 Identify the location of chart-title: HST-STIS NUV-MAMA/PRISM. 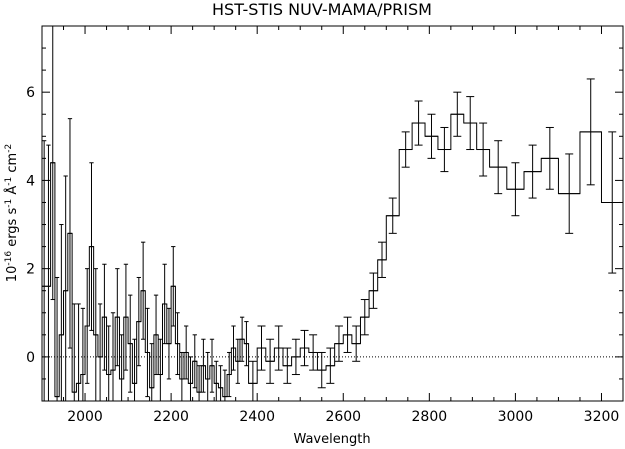
(322, 9).